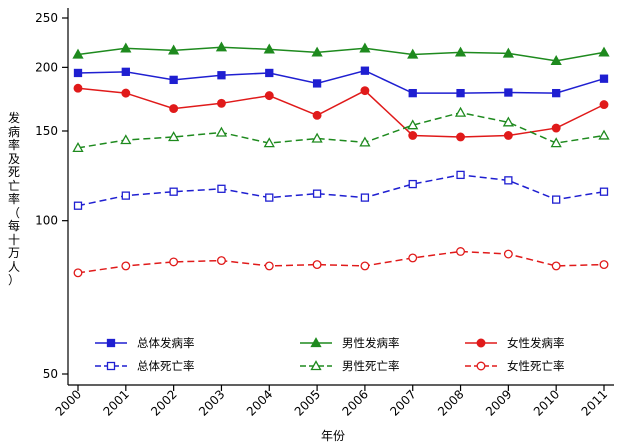 The width and height of the screenshot is (640, 446). What do you see at coordinates (50, 374) in the screenshot?
I see `y-tick-label: 50` at bounding box center [50, 374].